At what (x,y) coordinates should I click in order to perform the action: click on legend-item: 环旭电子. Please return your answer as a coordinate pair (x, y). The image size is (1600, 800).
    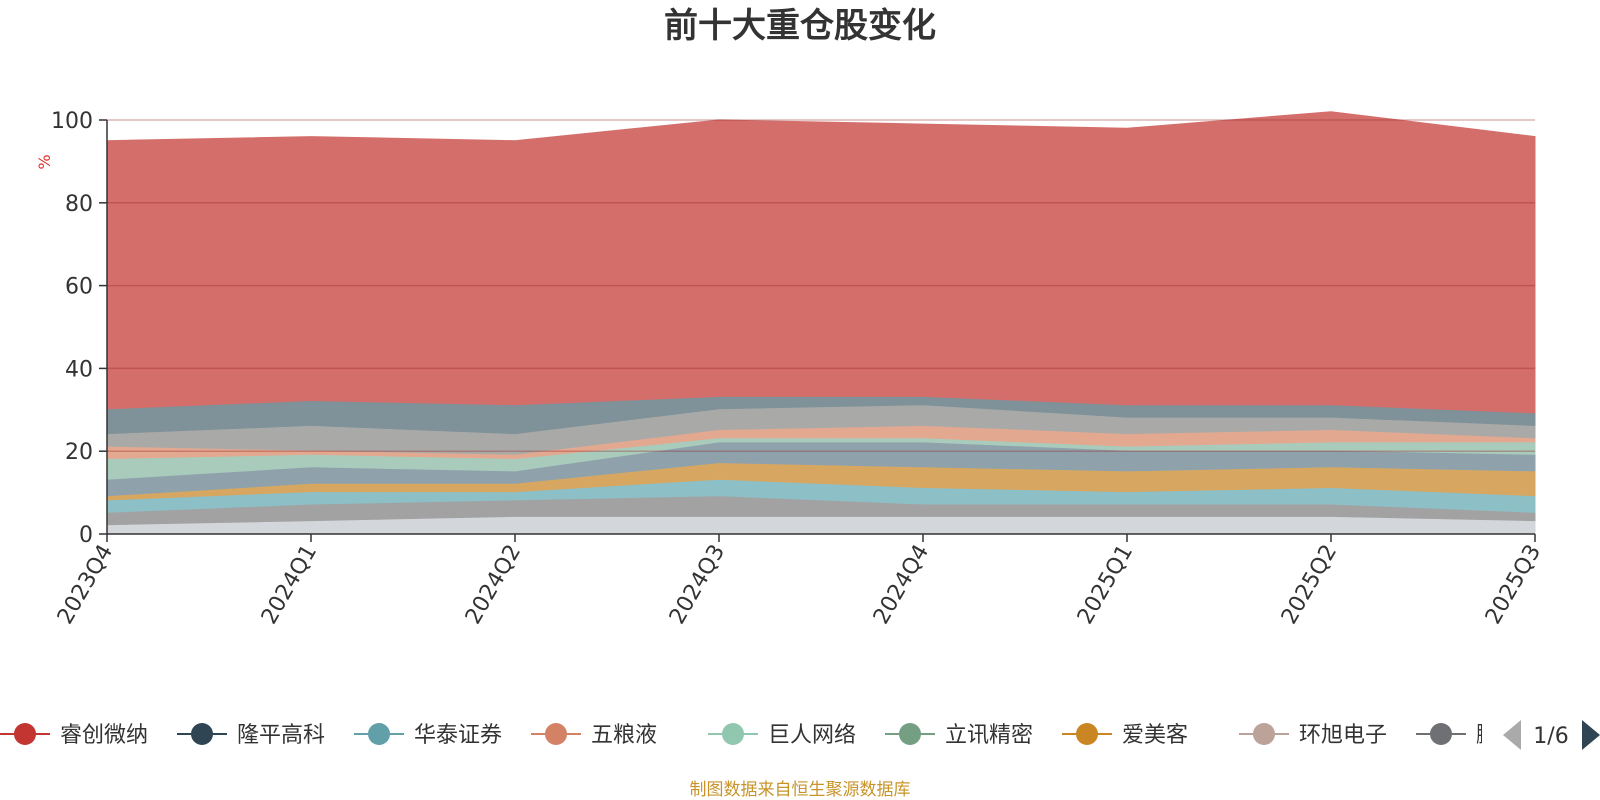
    Looking at the image, I should click on (1313, 735).